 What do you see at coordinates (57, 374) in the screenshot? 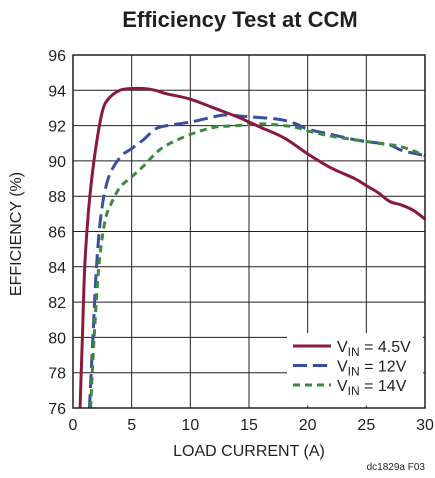
I see `y-tick-label: 78` at bounding box center [57, 374].